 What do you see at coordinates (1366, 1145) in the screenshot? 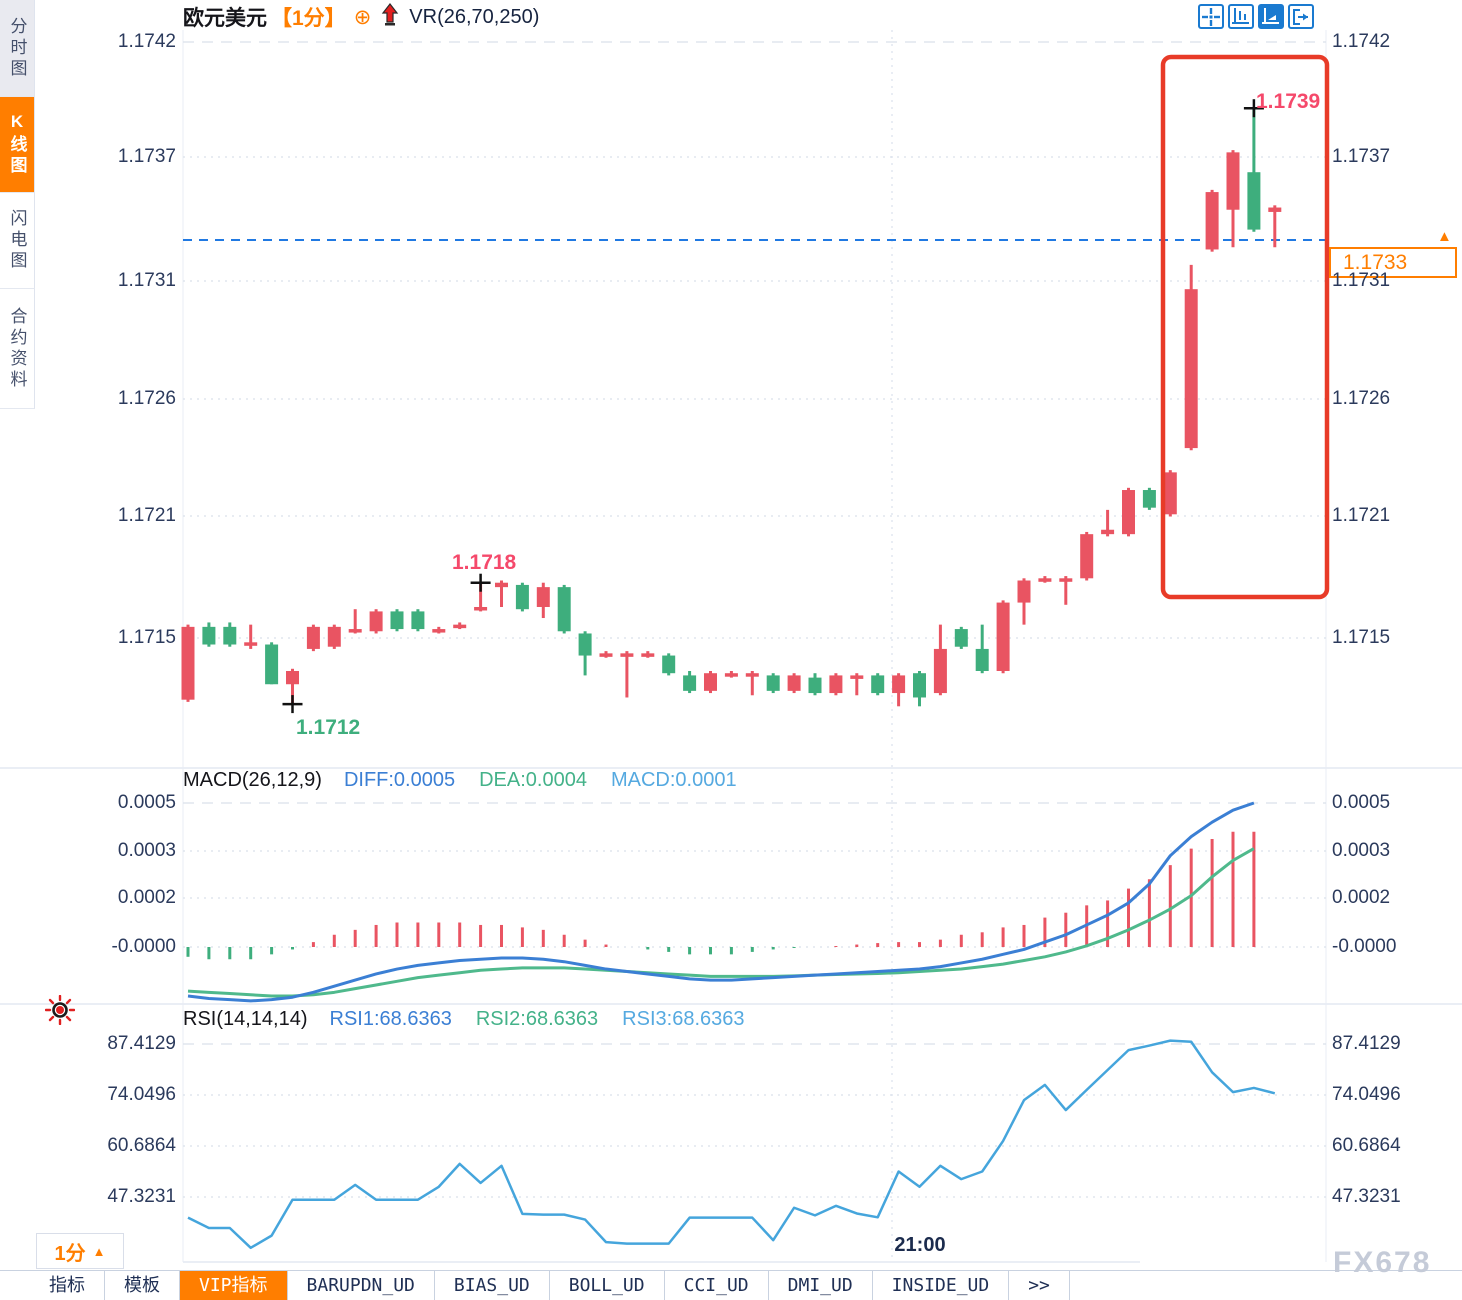
I see `rsi-axis-label-right-2: 60.6864` at bounding box center [1366, 1145].